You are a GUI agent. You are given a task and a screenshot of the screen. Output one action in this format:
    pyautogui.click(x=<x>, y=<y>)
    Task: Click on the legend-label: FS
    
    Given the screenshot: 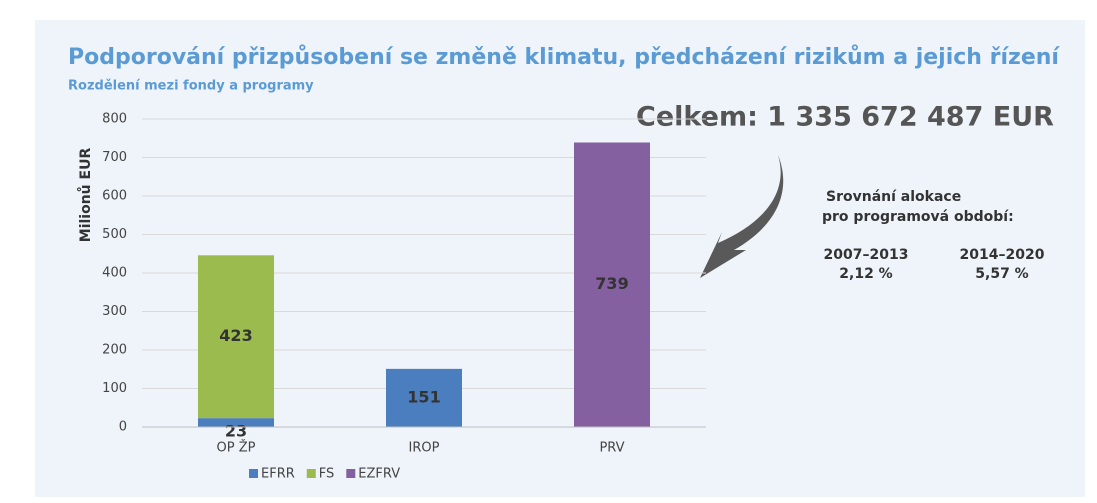 What is the action you would take?
    pyautogui.click(x=327, y=474)
    